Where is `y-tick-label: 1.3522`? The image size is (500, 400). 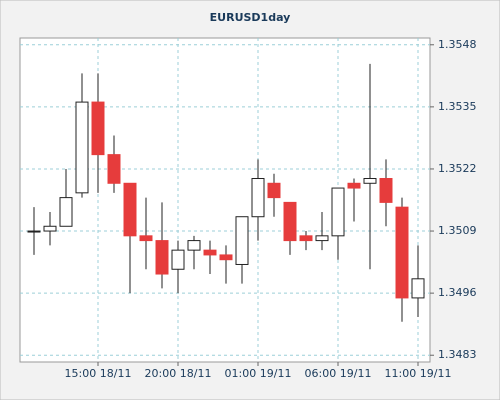
y-tick-label: 1.3522 is located at coordinates (457, 168).